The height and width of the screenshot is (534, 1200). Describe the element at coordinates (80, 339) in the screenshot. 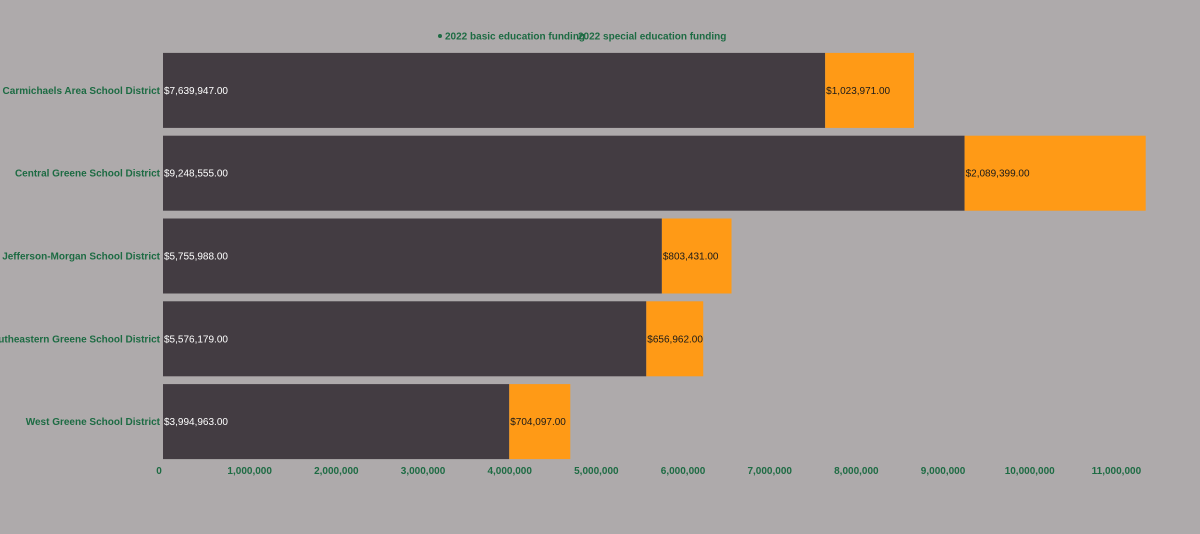

I see `category-label: Southeastern Greene School District` at that location.